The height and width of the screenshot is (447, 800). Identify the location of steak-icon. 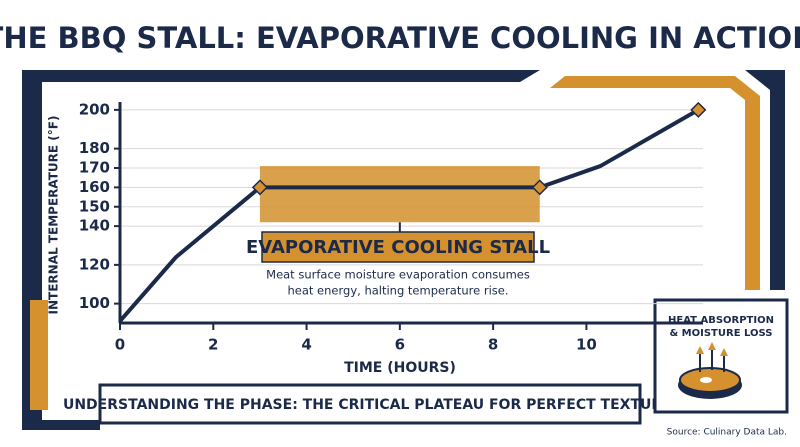
(710, 370).